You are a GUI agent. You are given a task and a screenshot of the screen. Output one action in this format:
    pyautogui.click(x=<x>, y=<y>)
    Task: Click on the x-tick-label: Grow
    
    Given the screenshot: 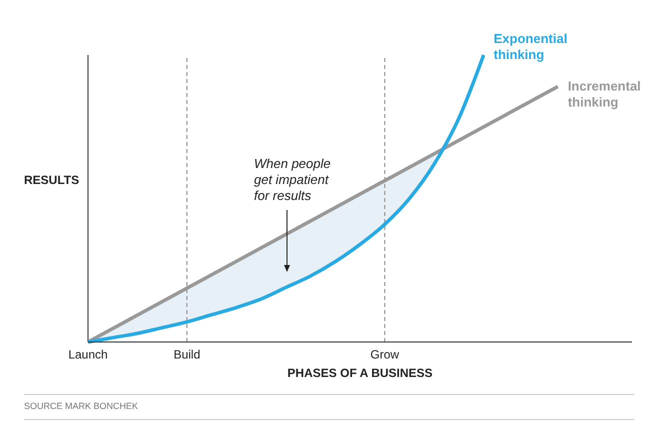 What is the action you would take?
    pyautogui.click(x=385, y=355)
    